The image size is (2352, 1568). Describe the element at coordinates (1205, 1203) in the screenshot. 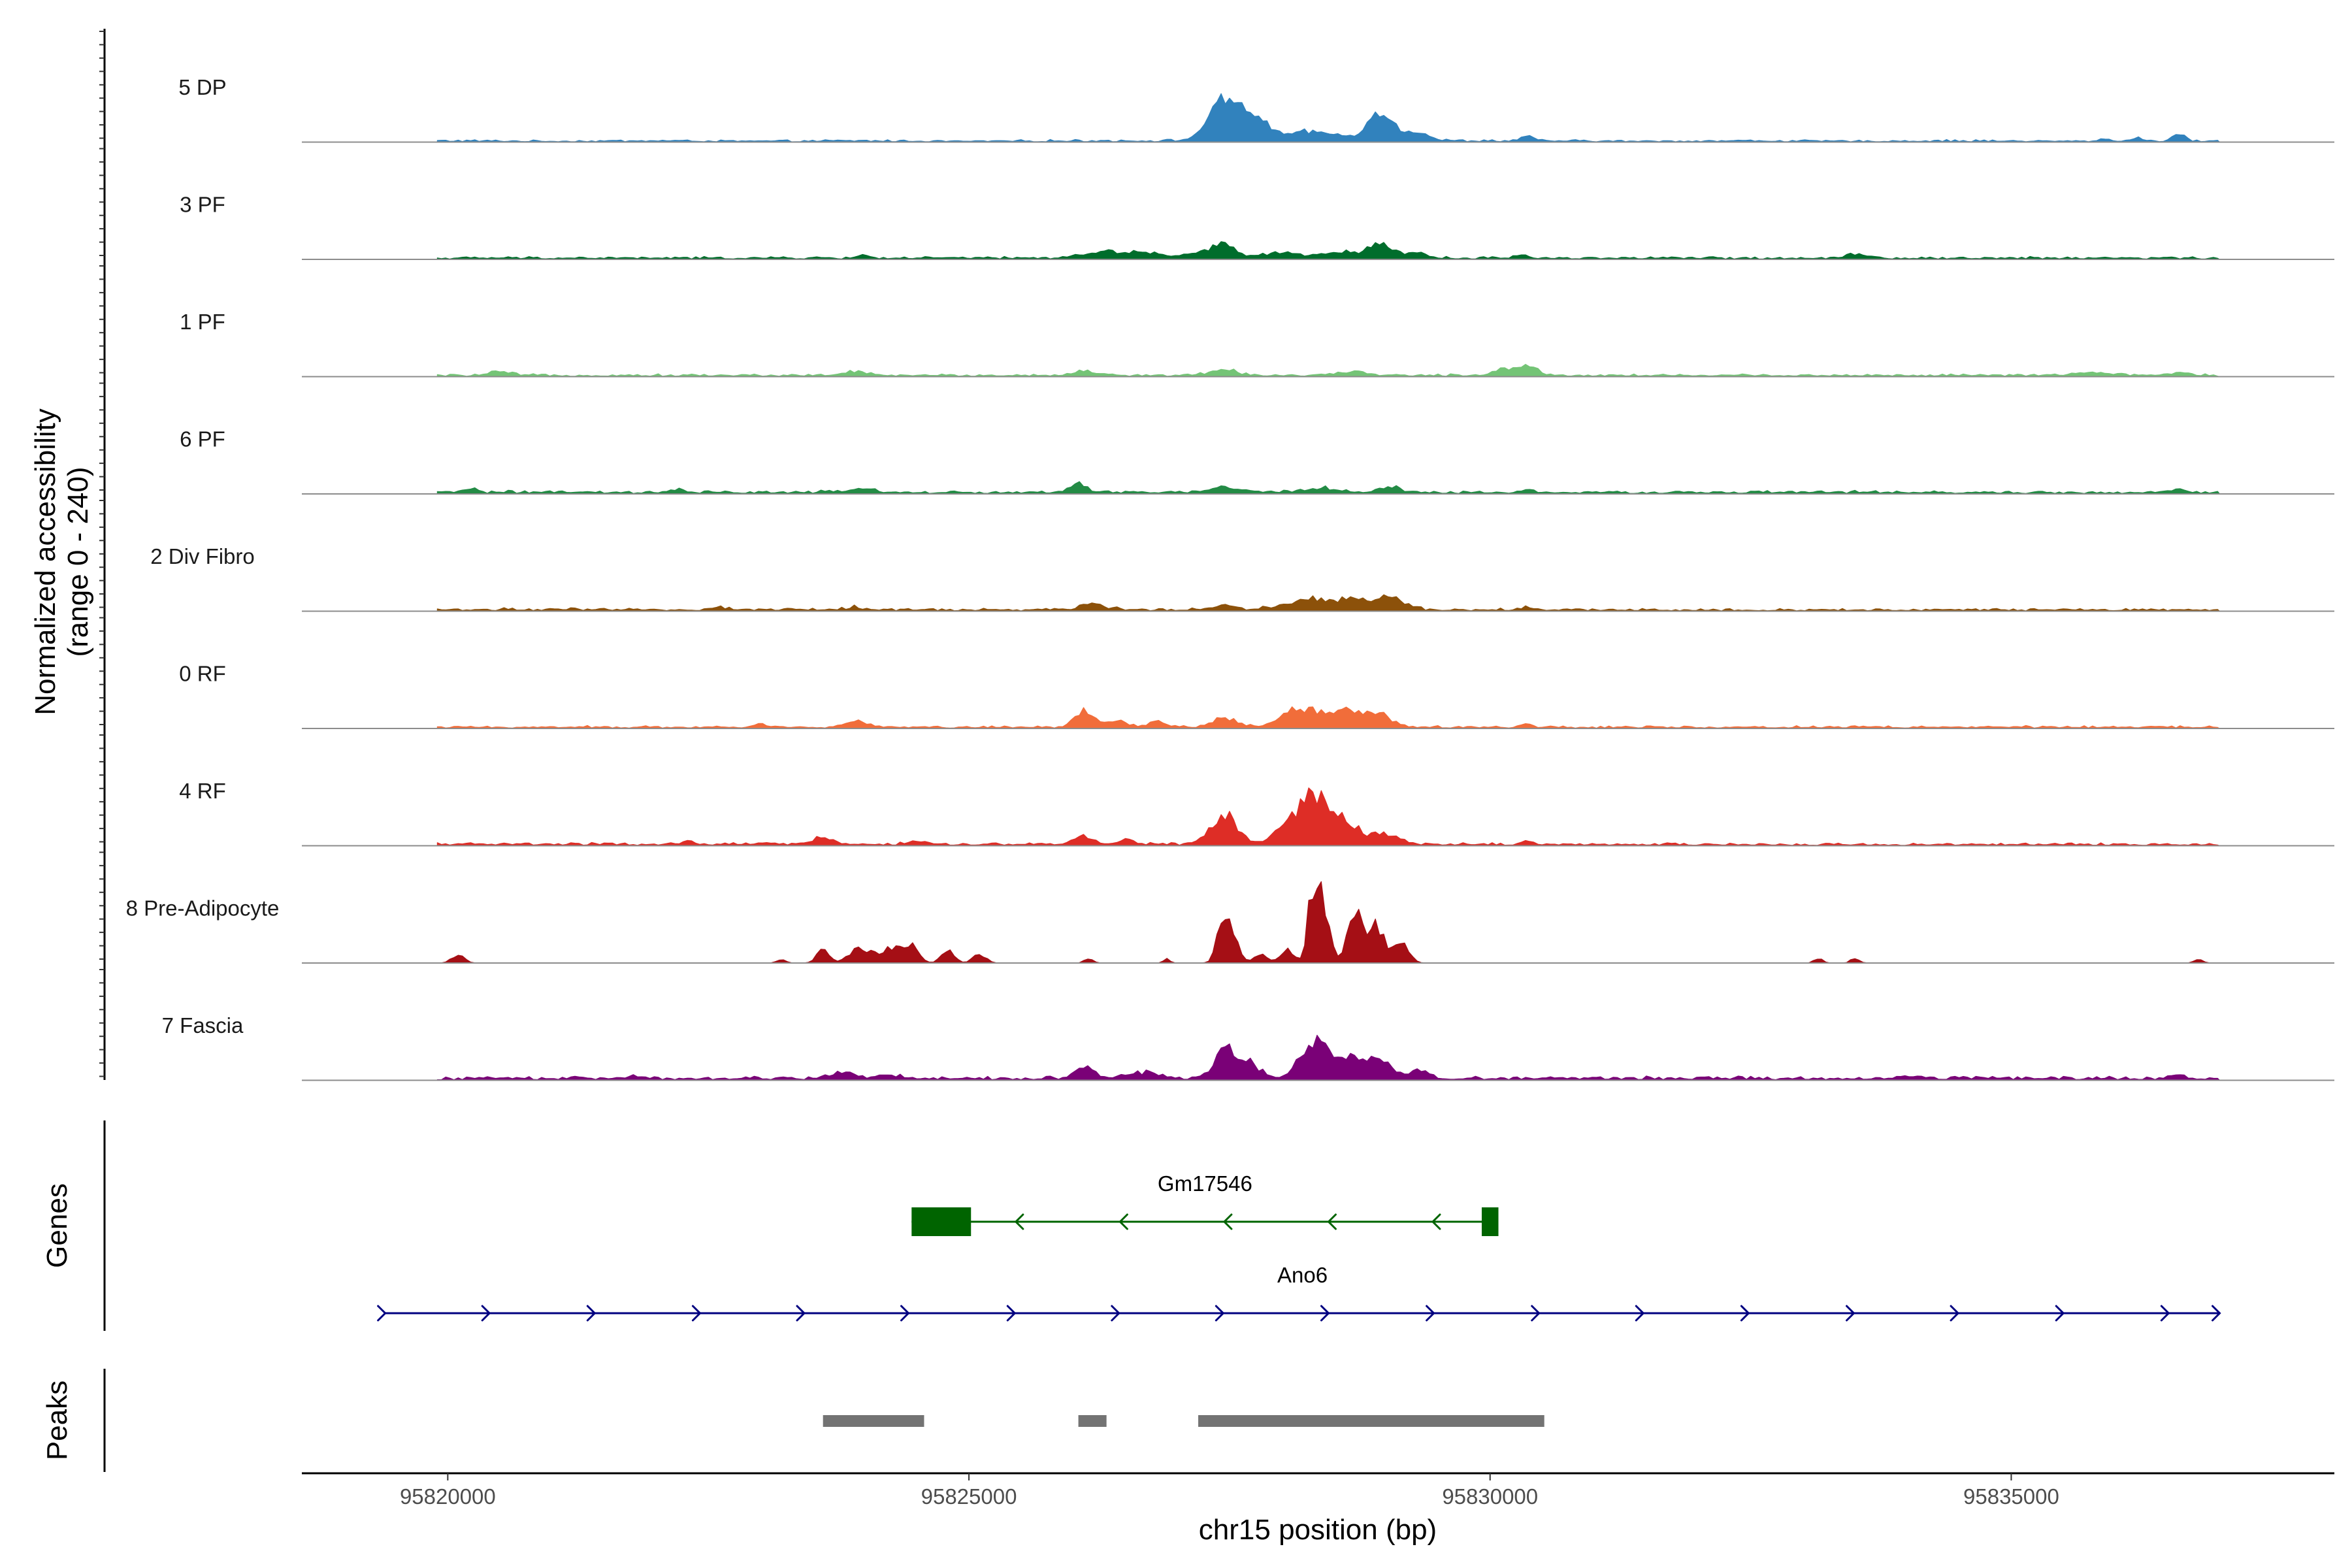

I see `gene-gm17546: Gm17546` at that location.